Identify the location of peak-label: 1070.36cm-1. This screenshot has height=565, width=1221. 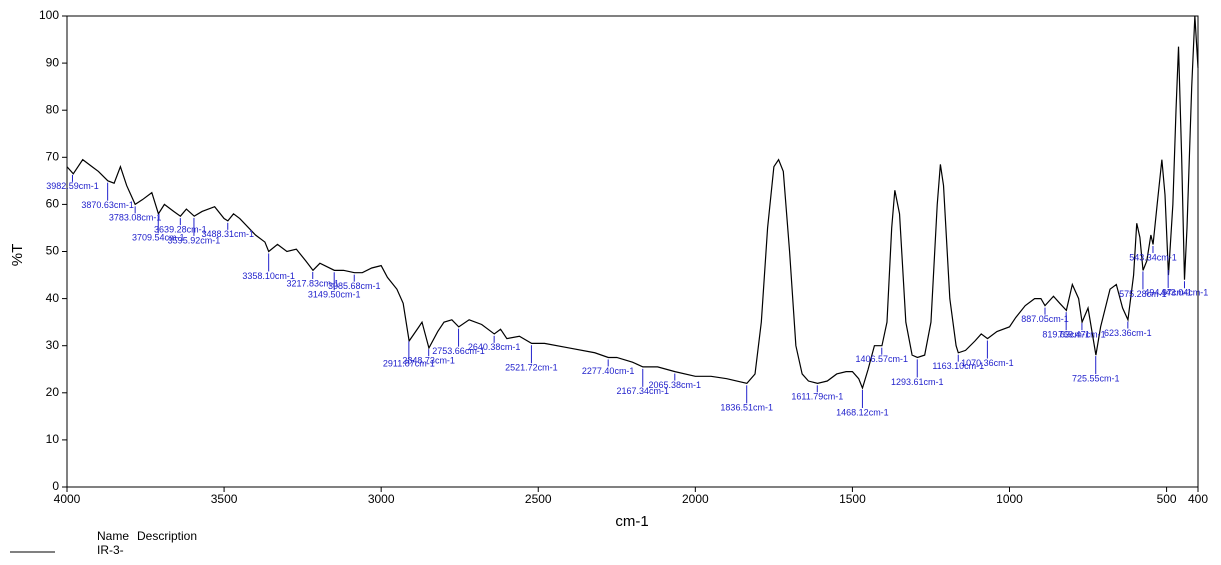
(987, 363).